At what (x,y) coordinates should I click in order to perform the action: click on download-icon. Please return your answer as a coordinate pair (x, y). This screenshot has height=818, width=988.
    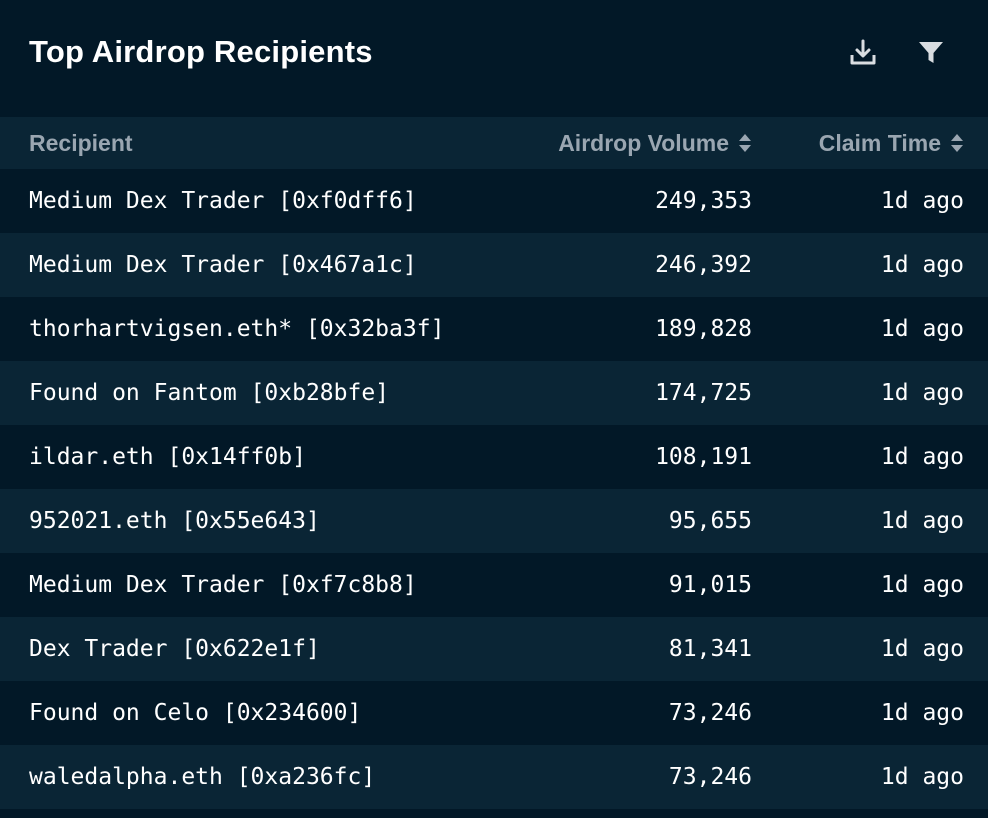
    Looking at the image, I should click on (863, 52).